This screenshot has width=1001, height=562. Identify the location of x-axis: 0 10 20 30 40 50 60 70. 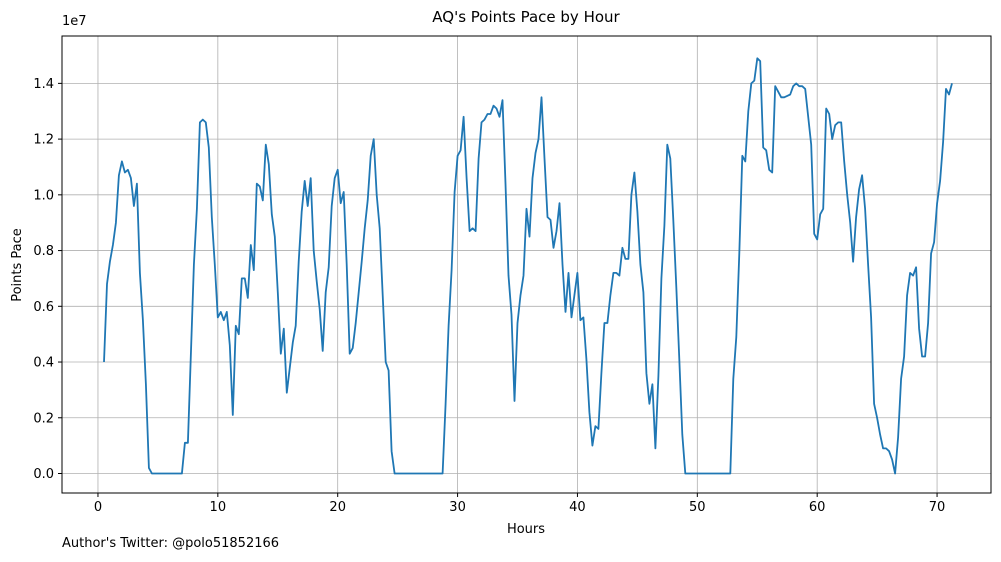
(520, 504).